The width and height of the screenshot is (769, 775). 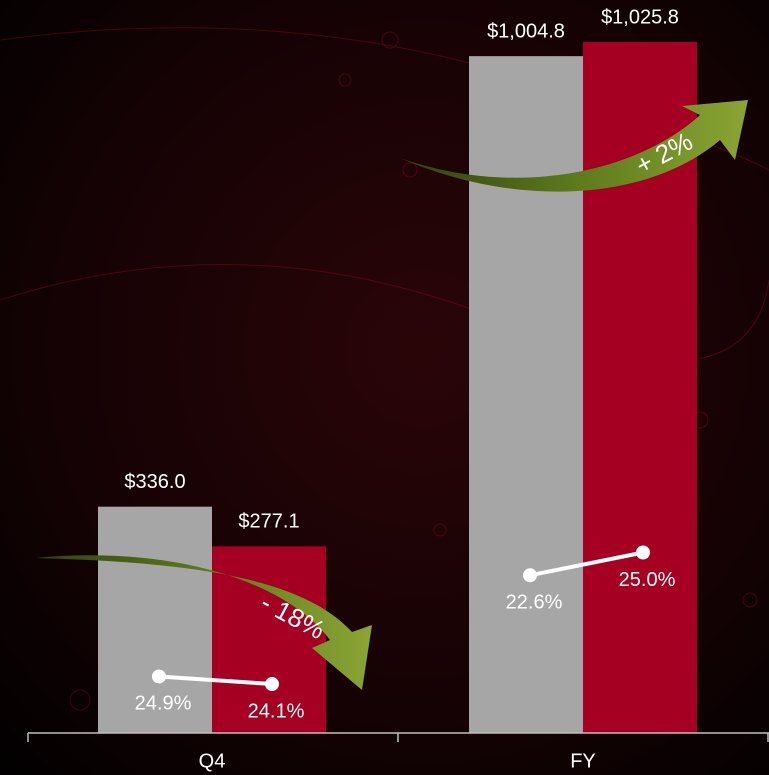 What do you see at coordinates (276, 711) in the screenshot?
I see `margin-label: 24.1%` at bounding box center [276, 711].